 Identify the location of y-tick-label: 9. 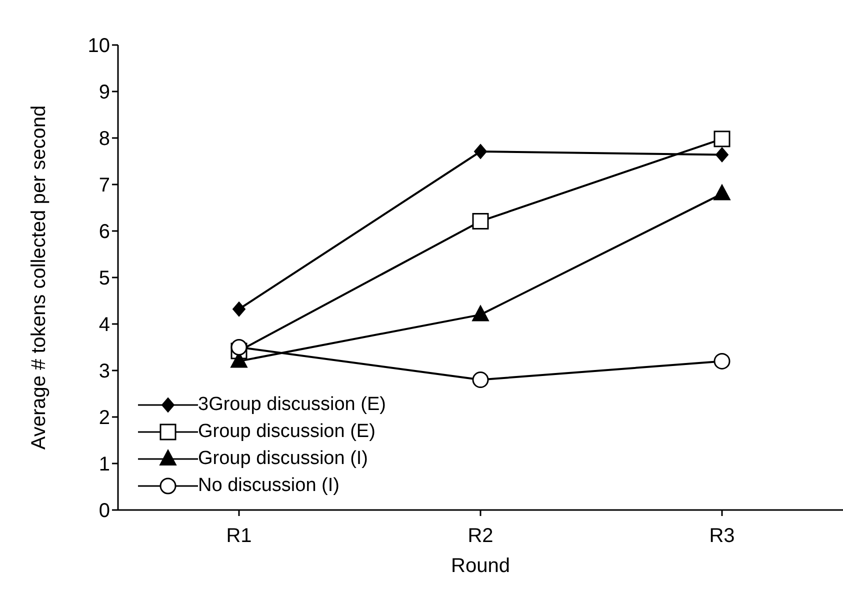
(104, 93).